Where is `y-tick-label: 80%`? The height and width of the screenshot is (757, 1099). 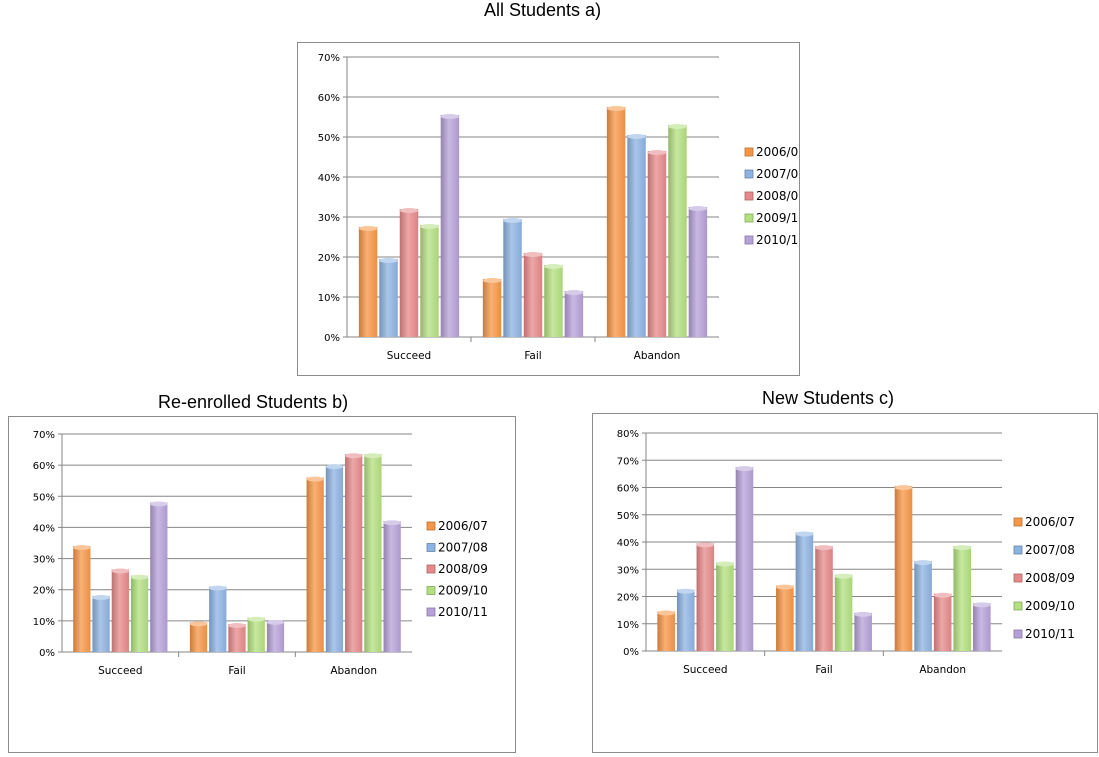 y-tick-label: 80% is located at coordinates (628, 434).